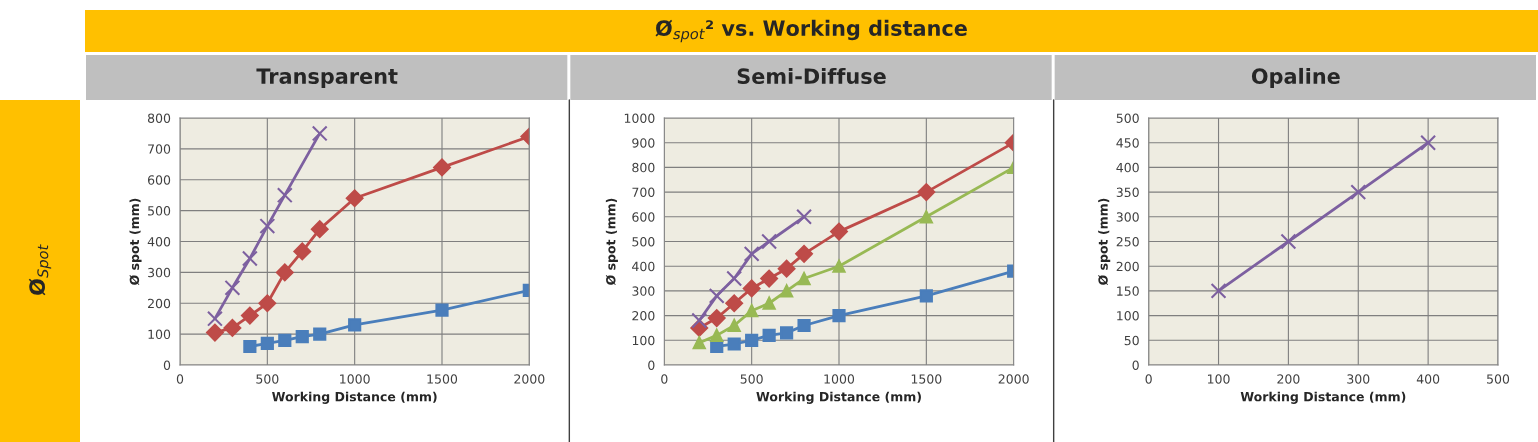 The image size is (1538, 442). I want to click on x-tick-label: 400, so click(1428, 379).